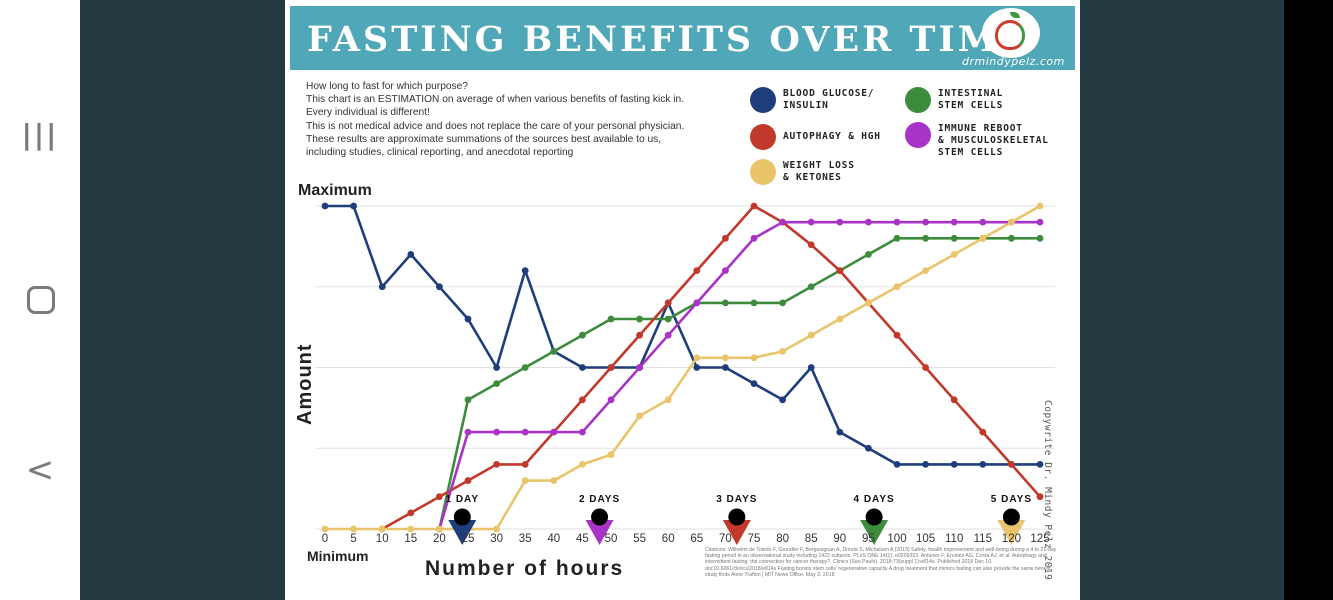 The width and height of the screenshot is (1333, 600). What do you see at coordinates (819, 171) in the screenshot?
I see `legend-label: WEIGHT LOSS & KETONES` at bounding box center [819, 171].